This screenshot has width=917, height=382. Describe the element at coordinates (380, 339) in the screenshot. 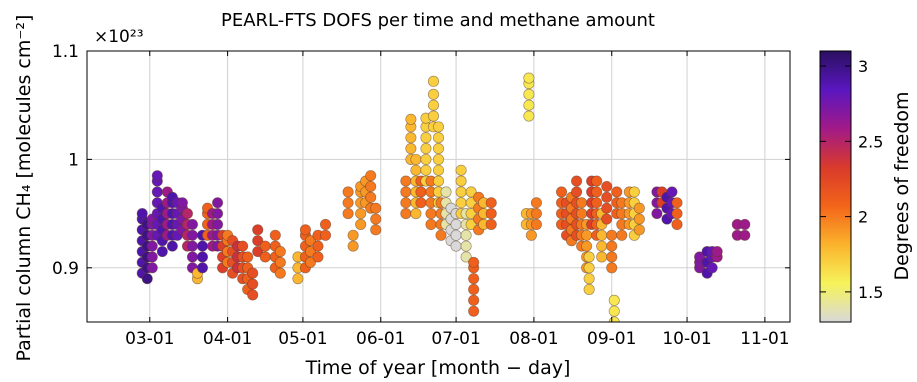

I see `x-tick-label: 06-01` at that location.